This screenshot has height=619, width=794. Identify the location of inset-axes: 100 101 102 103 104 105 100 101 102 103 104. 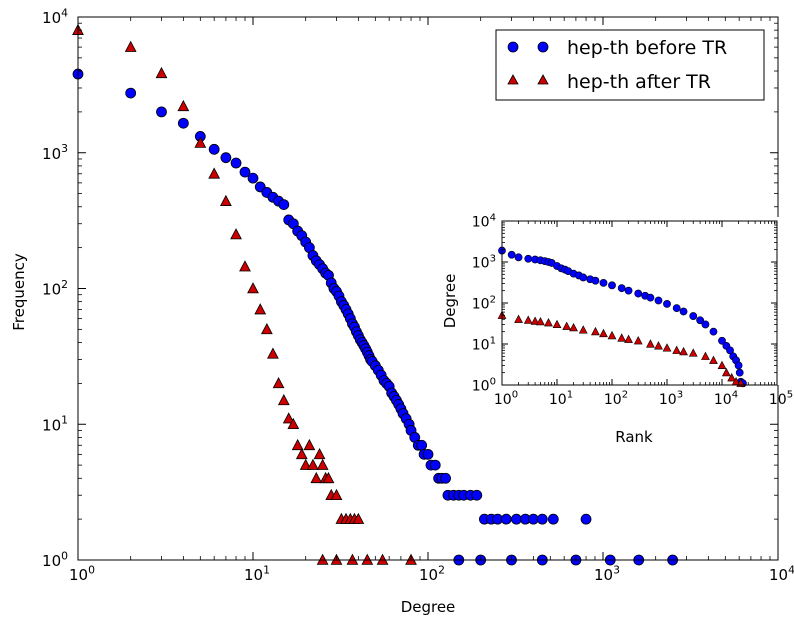
(632, 310).